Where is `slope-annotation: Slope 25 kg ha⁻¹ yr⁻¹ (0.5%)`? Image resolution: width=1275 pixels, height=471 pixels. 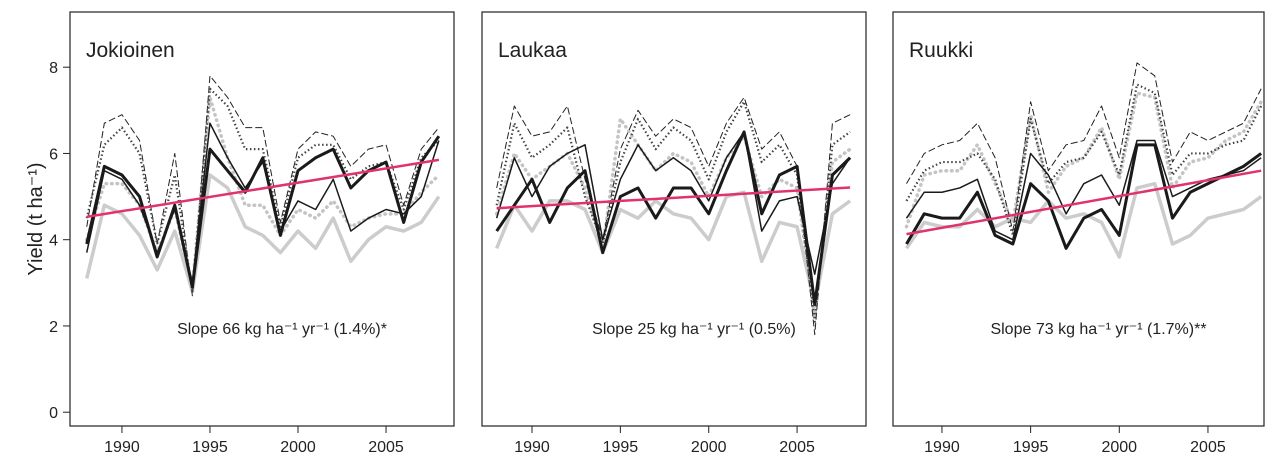
slope-annotation: Slope 25 kg ha⁻¹ yr⁻¹ (0.5%) is located at coordinates (694, 329).